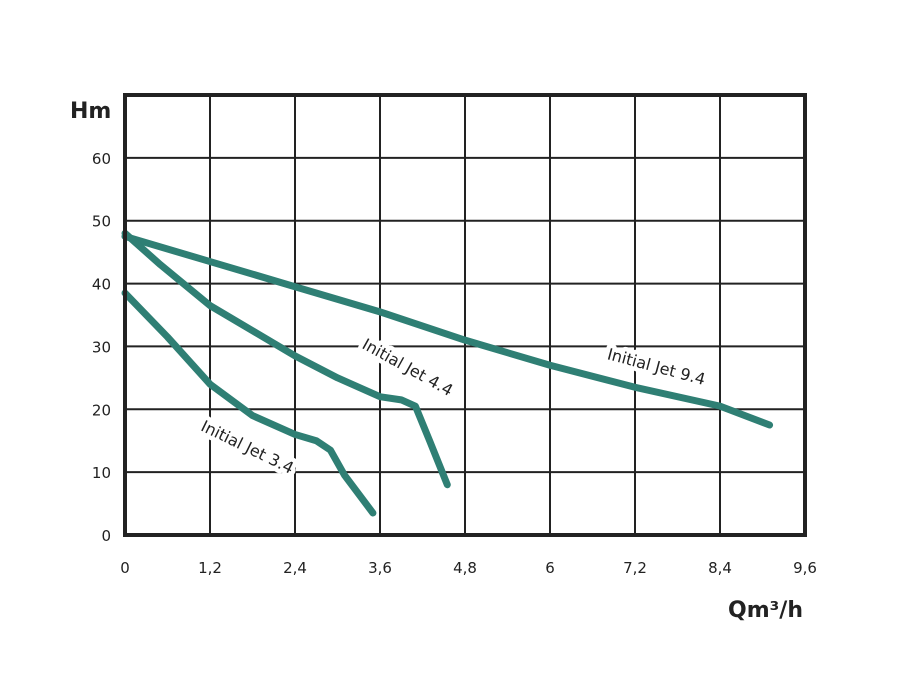 This screenshot has height=680, width=904. What do you see at coordinates (765, 610) in the screenshot?
I see `x-axis-label: Qm³/h` at bounding box center [765, 610].